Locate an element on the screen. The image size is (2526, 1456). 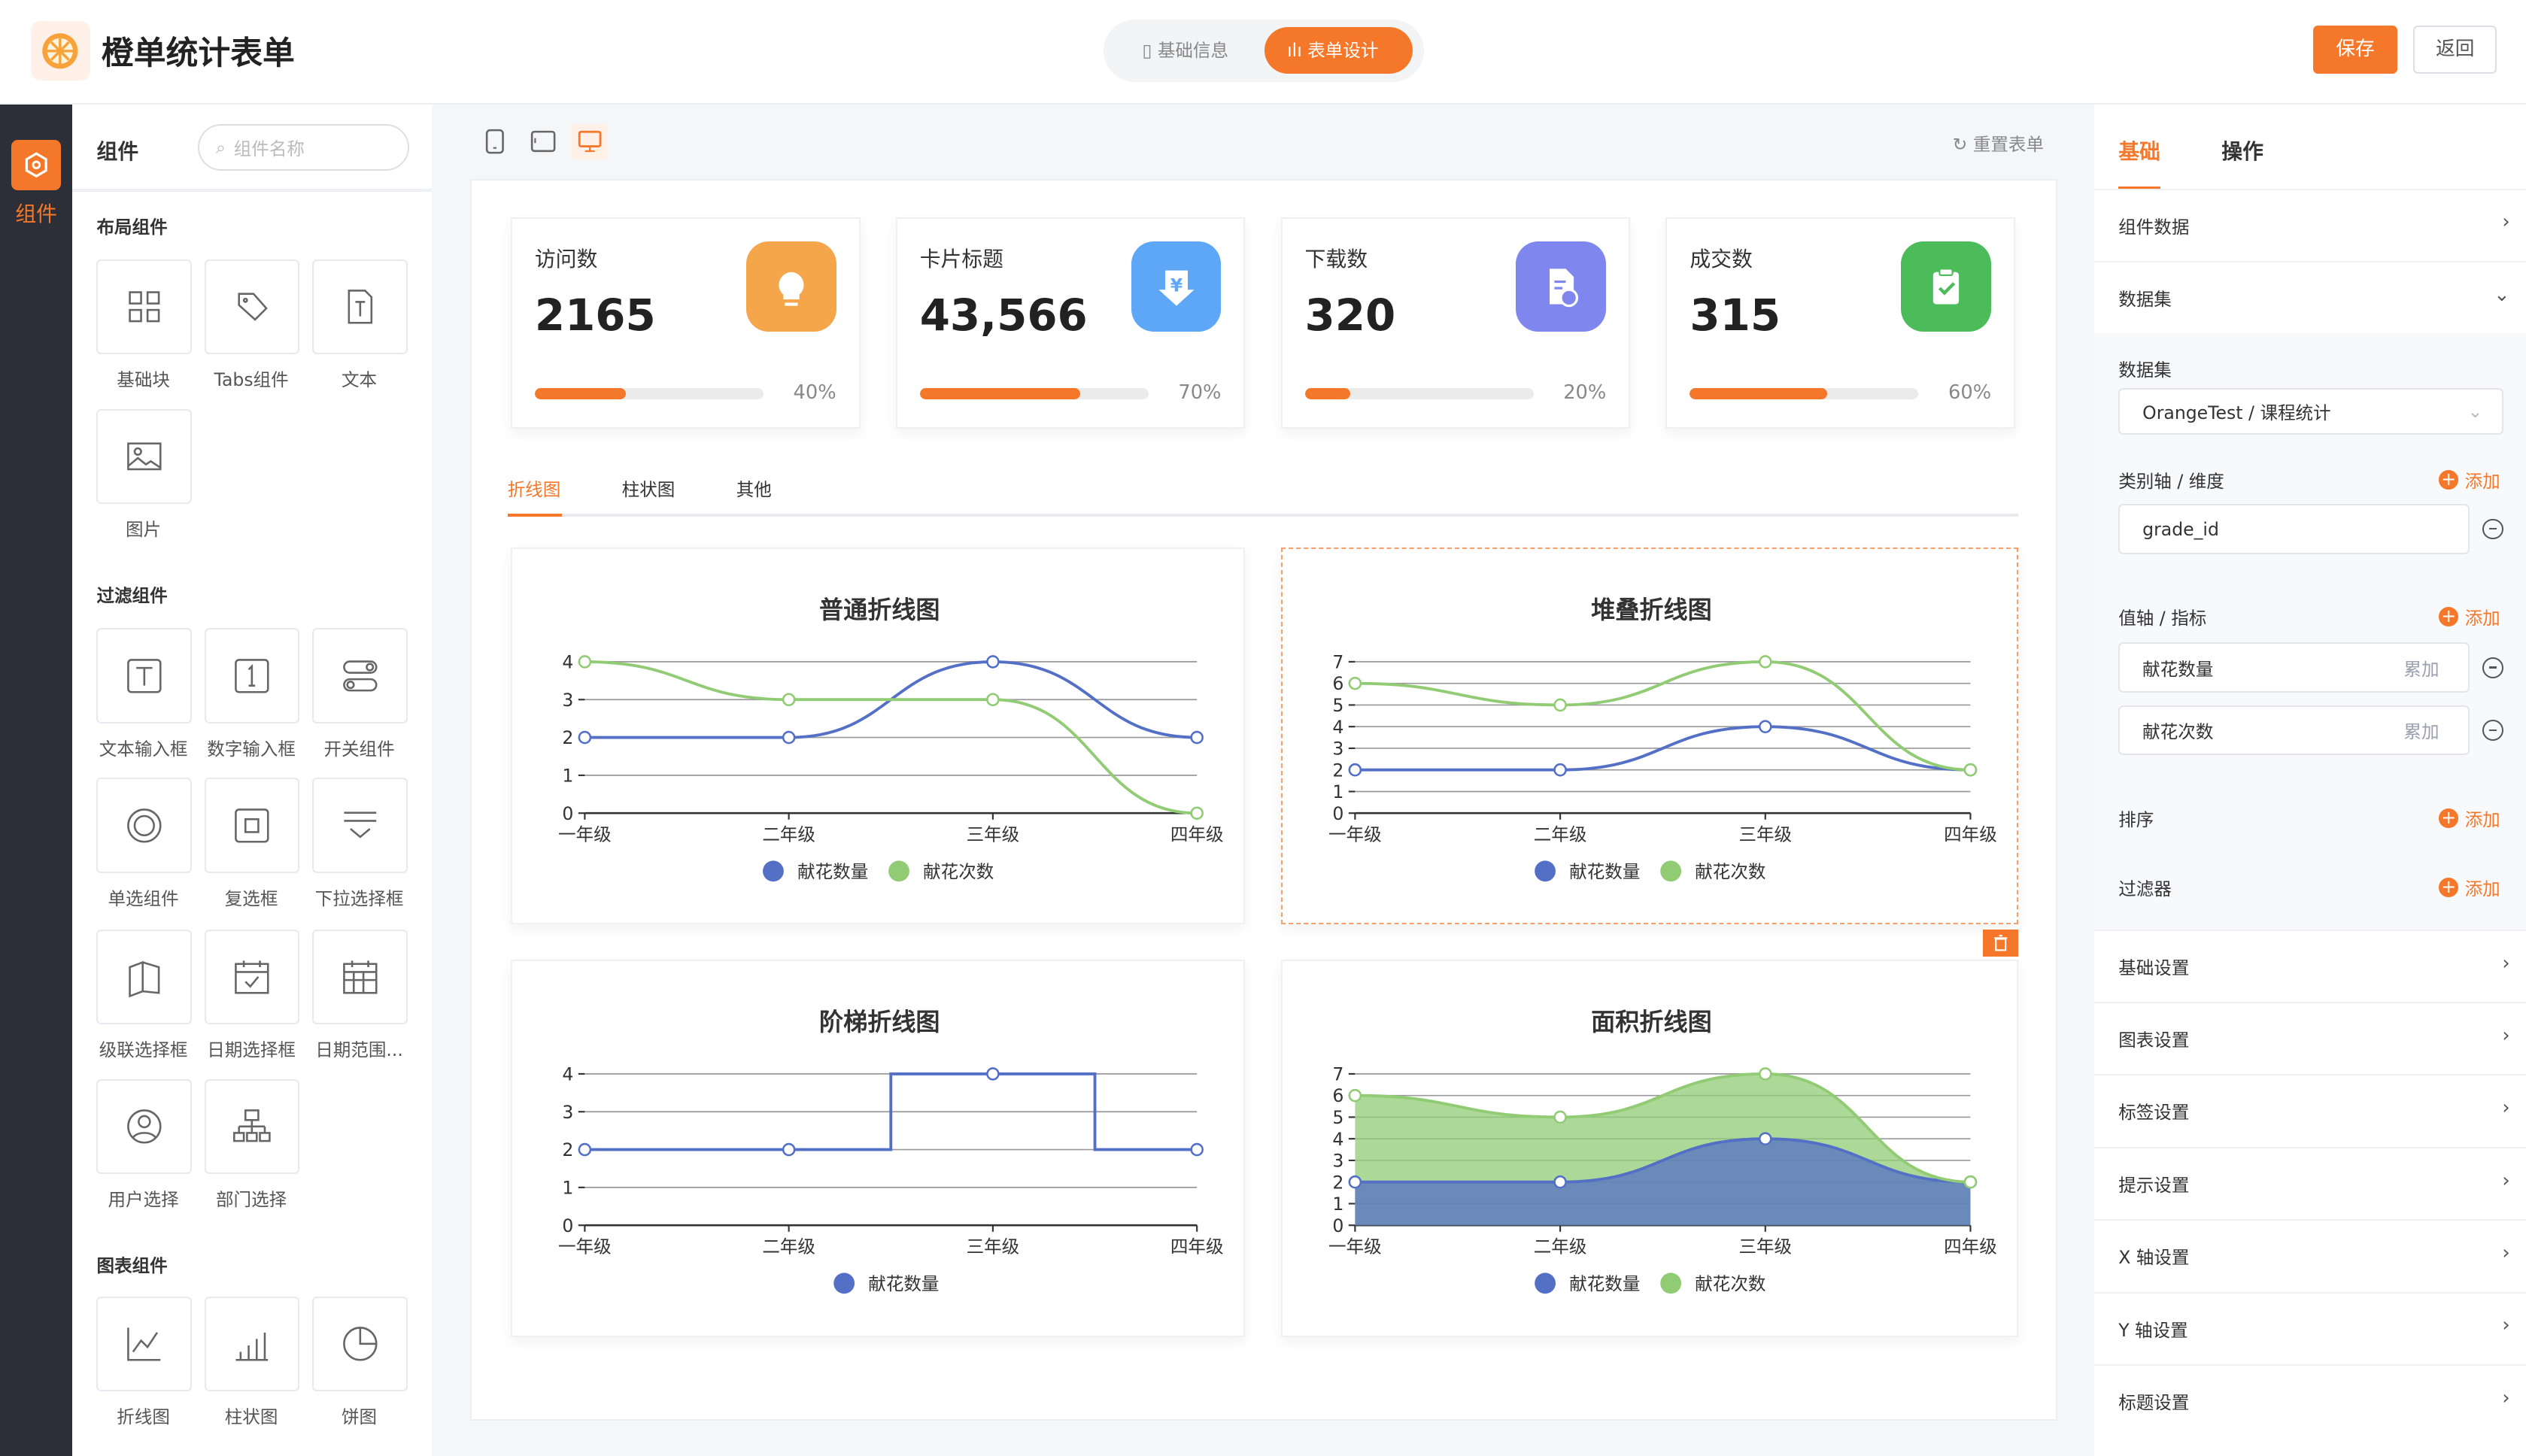
device-mobile-button is located at coordinates (495, 141).